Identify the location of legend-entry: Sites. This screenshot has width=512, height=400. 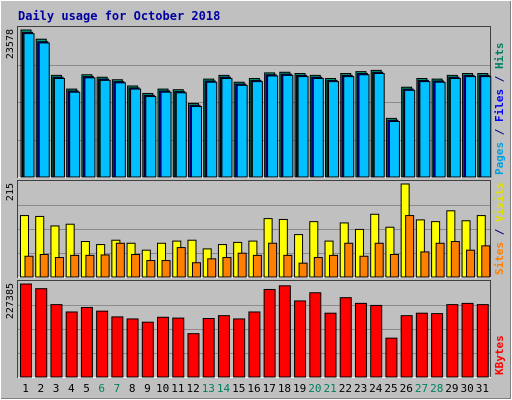
(499, 258).